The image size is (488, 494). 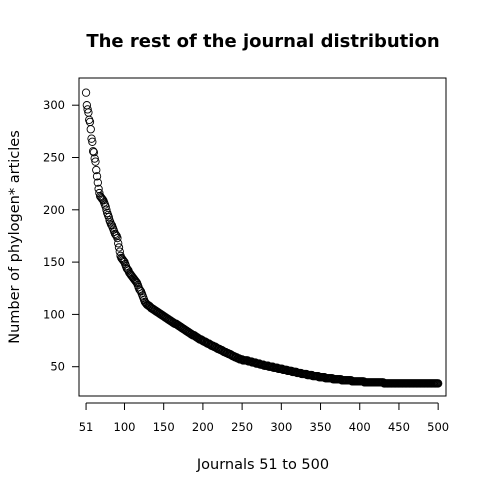 What do you see at coordinates (54, 158) in the screenshot?
I see `y-tick-label: 250` at bounding box center [54, 158].